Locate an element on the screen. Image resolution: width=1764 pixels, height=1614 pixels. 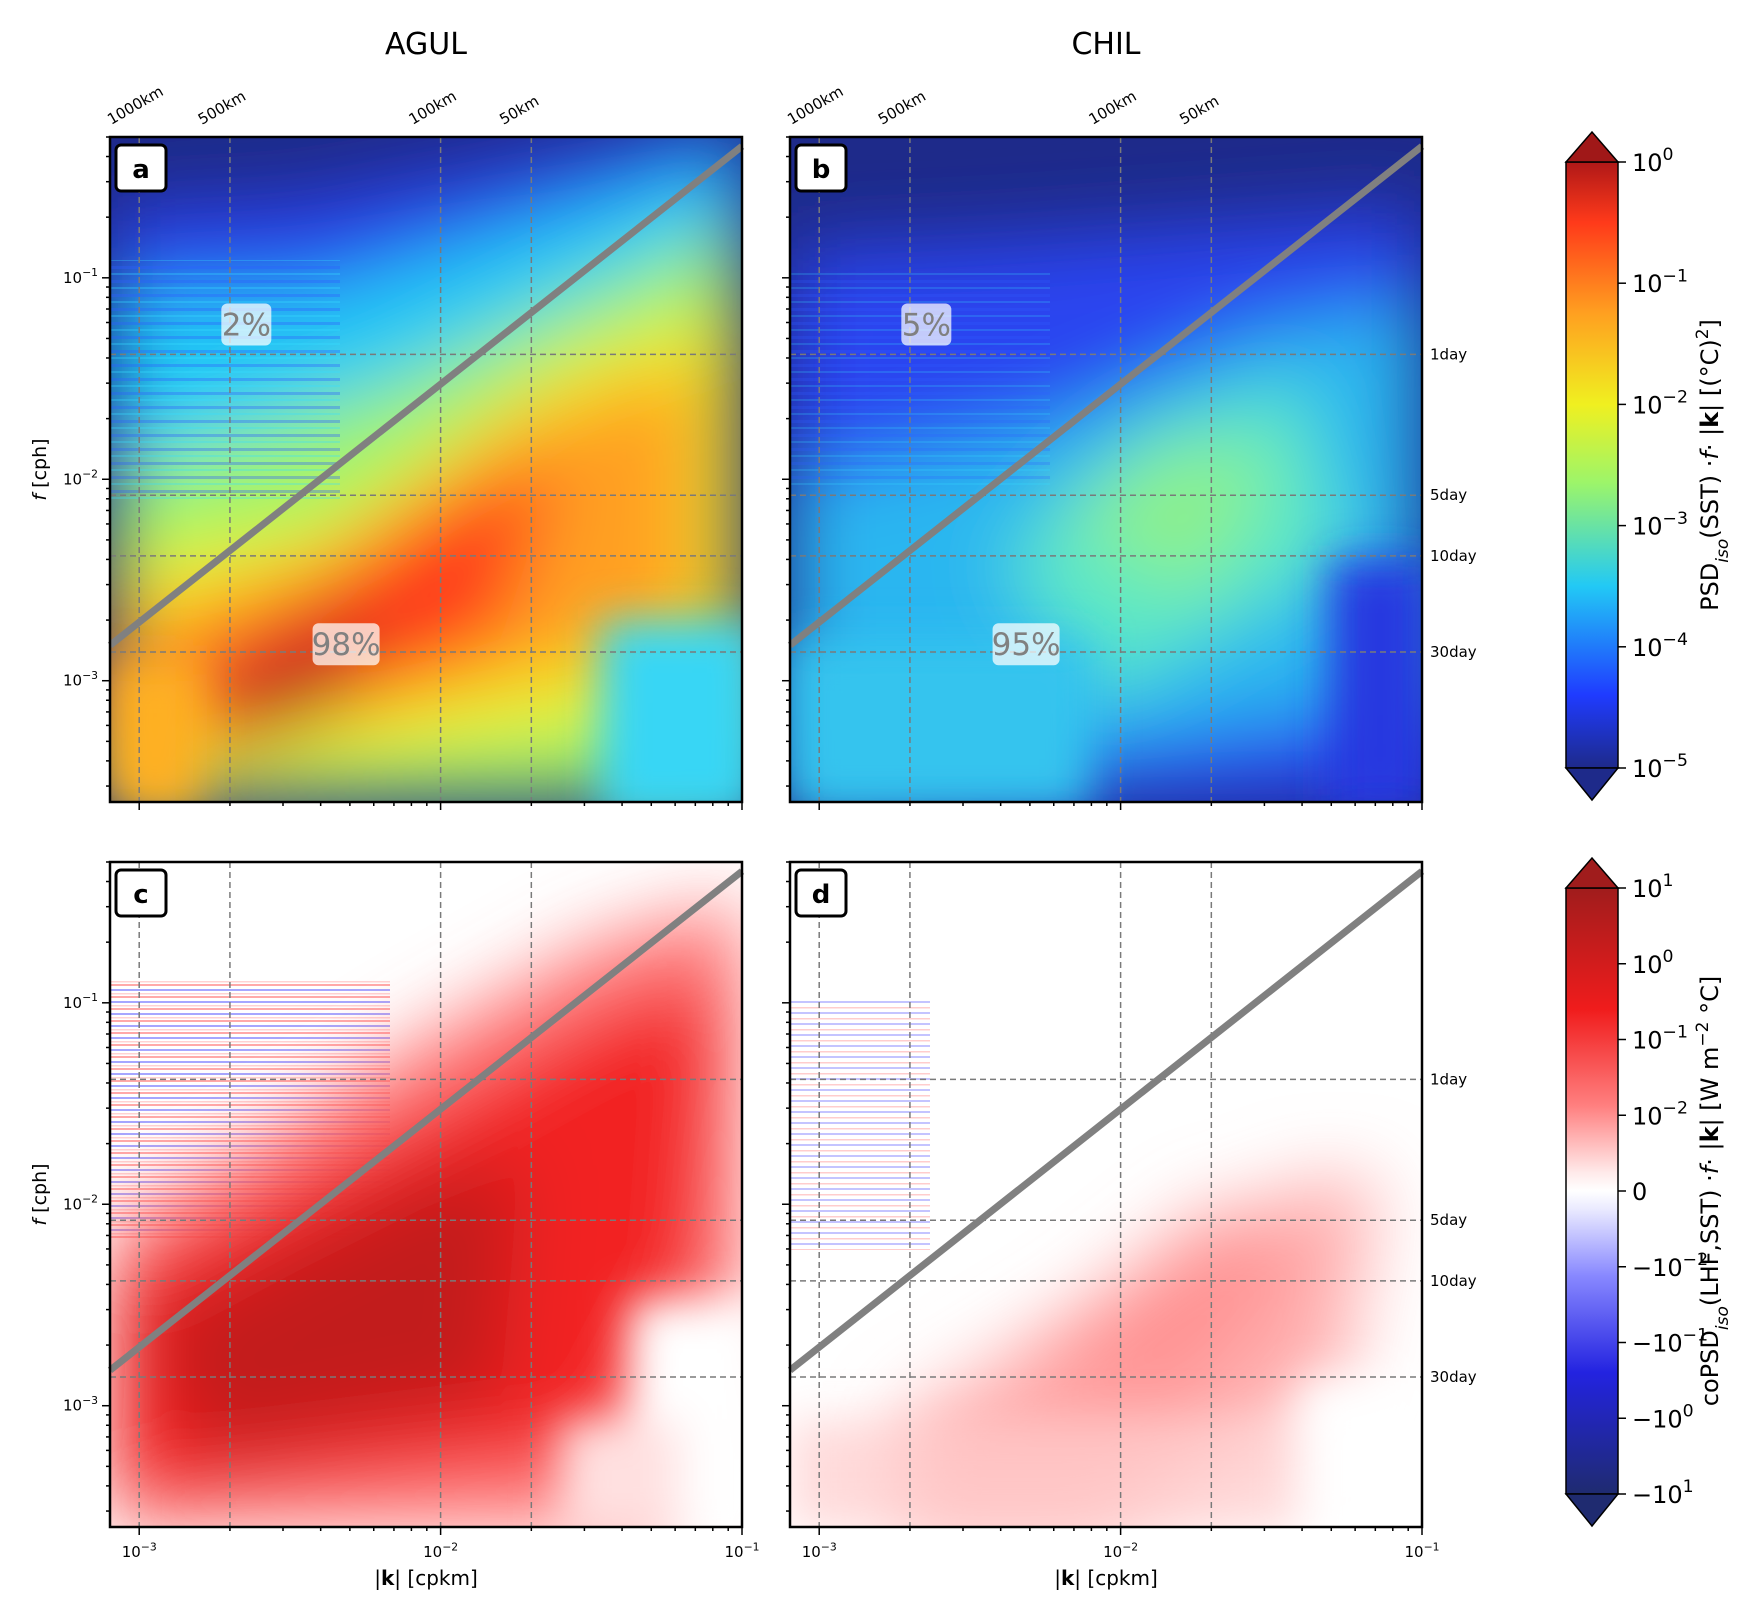
annotation-percent: 95% is located at coordinates (1026, 645).